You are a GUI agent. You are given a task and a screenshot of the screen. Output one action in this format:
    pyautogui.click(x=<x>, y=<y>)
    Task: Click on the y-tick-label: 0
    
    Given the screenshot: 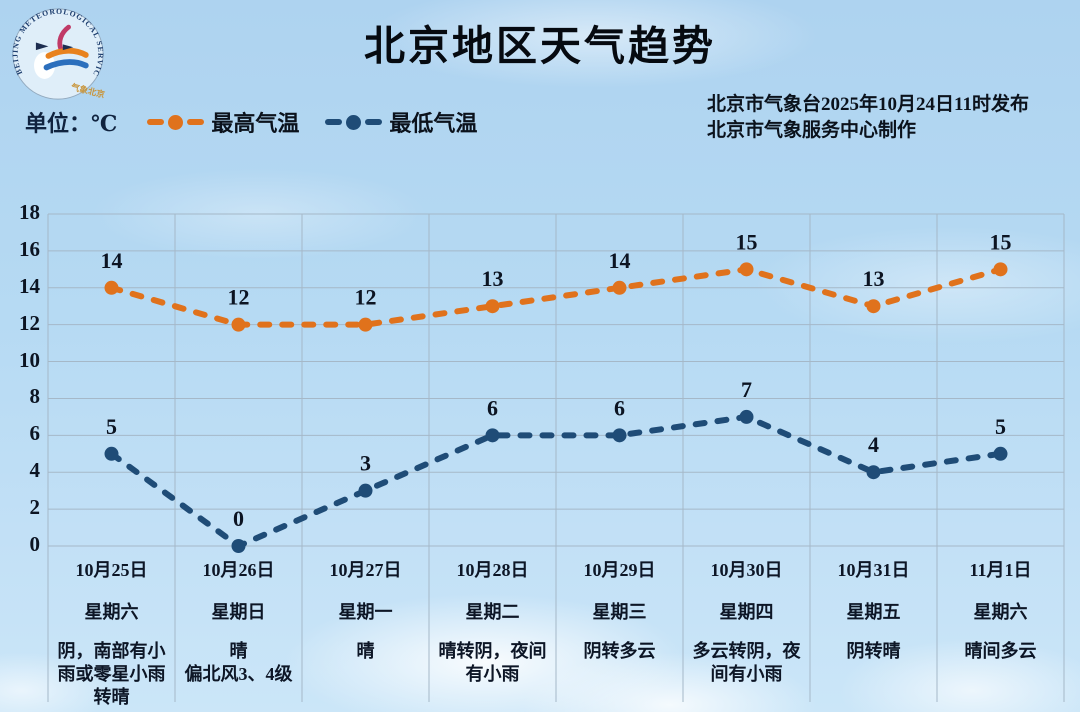 What is the action you would take?
    pyautogui.click(x=35, y=544)
    